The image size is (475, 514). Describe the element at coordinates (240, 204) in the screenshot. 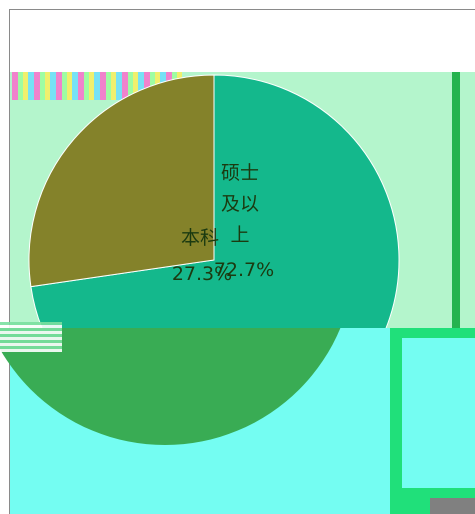

I see `slice-label-0-line2: 及以` at that location.